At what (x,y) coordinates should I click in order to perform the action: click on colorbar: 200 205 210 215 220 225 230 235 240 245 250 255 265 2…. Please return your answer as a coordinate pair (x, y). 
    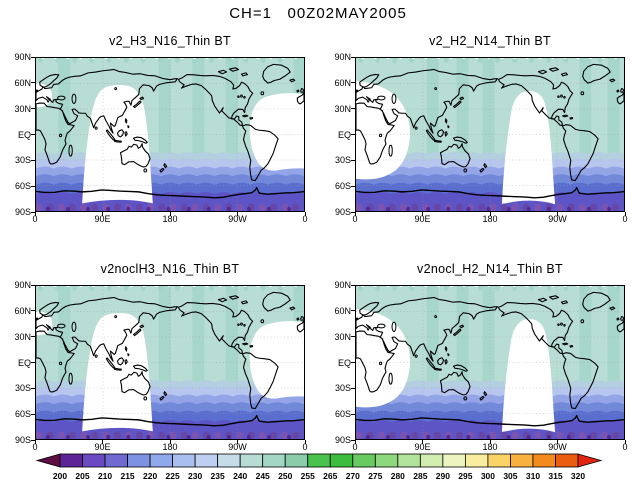
    Looking at the image, I should click on (318, 468).